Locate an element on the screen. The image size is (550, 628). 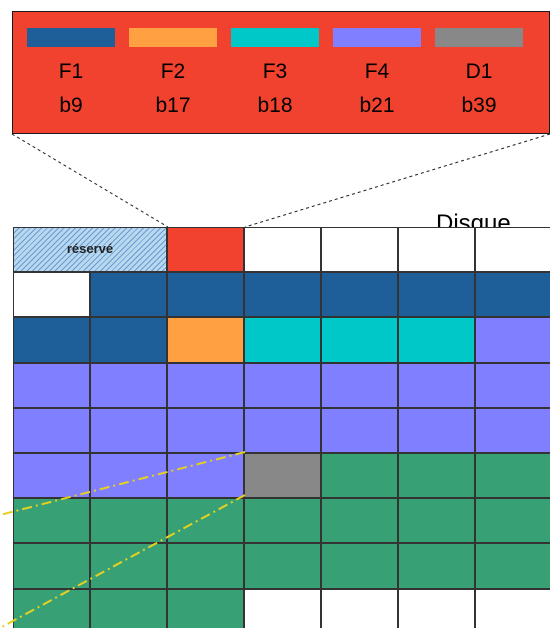
legend-label-f2: F2 is located at coordinates (173, 71).